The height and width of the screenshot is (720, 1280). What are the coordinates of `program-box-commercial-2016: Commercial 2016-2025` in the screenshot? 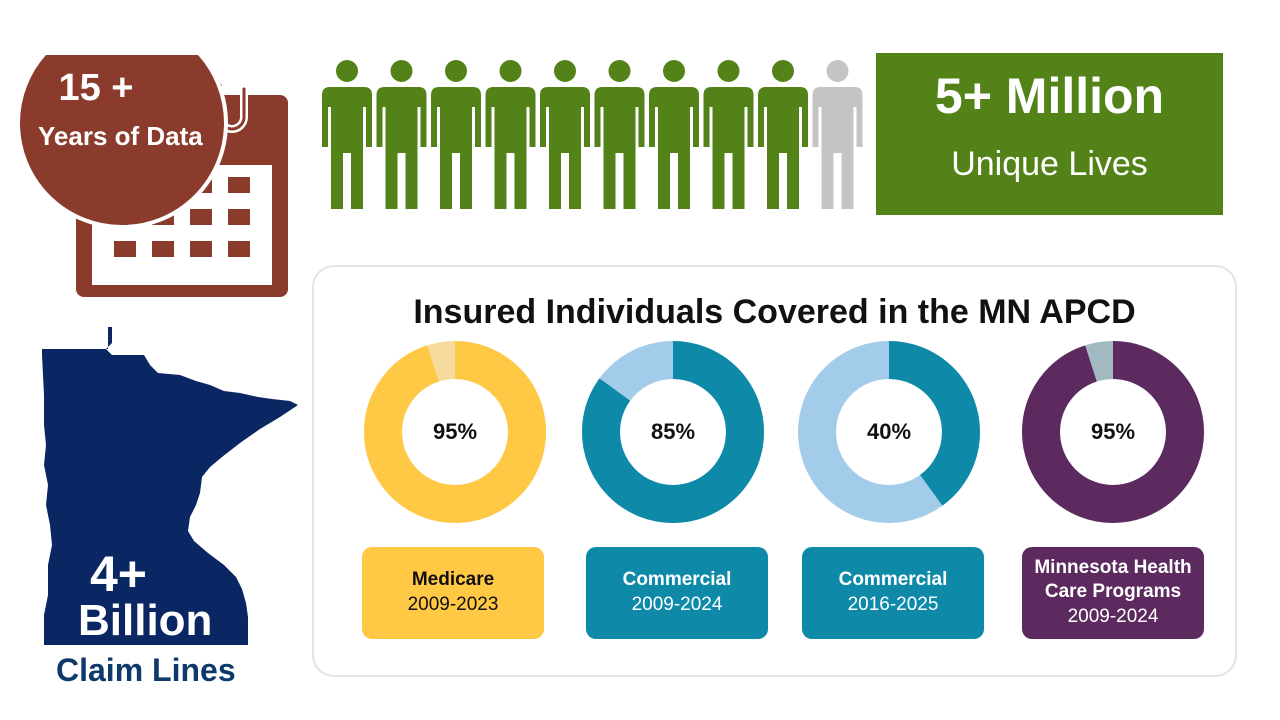 It's located at (893, 593).